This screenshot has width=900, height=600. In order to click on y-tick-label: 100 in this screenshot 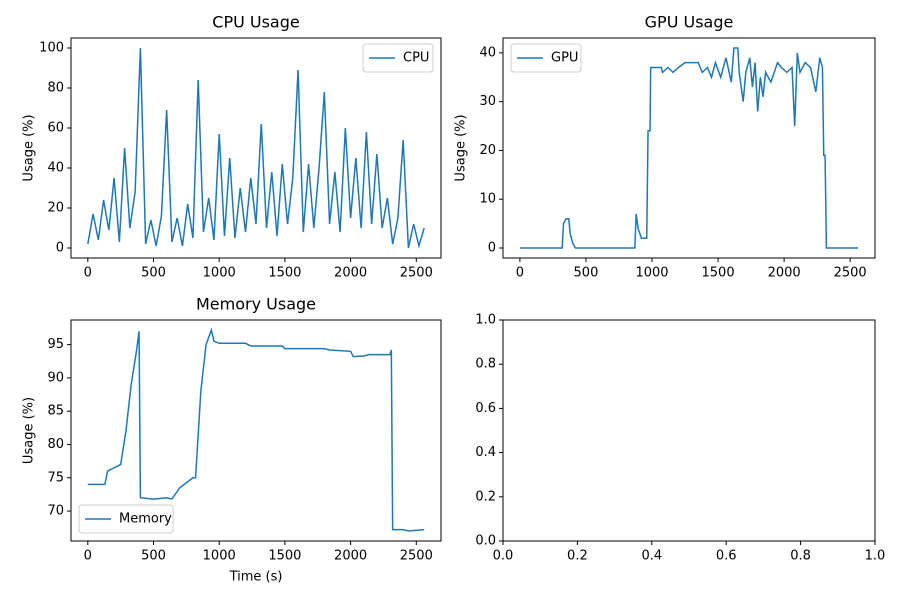, I will do `click(51, 48)`.